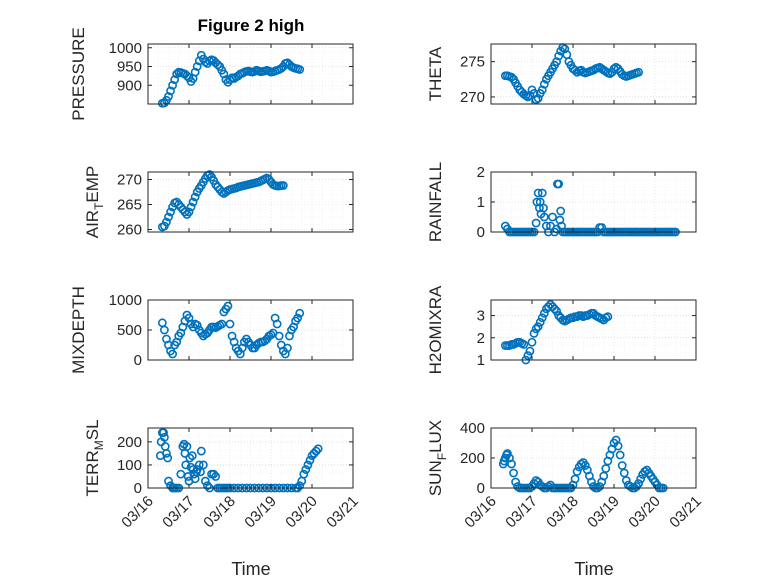 The image size is (778, 583). I want to click on subplot-6: 1 2 3 H2OMIXRA, so click(561, 329).